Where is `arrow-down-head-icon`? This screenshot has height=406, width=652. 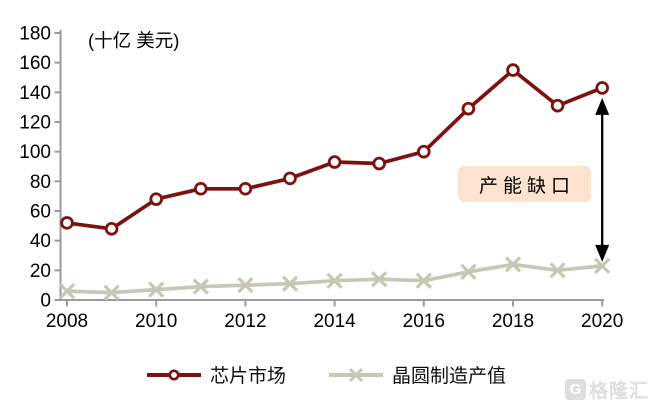 arrow-down-head-icon is located at coordinates (602, 253).